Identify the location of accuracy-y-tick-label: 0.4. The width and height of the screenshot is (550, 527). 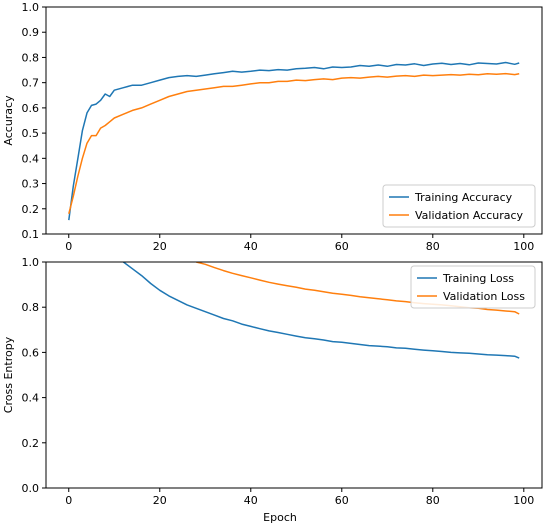
(31, 158).